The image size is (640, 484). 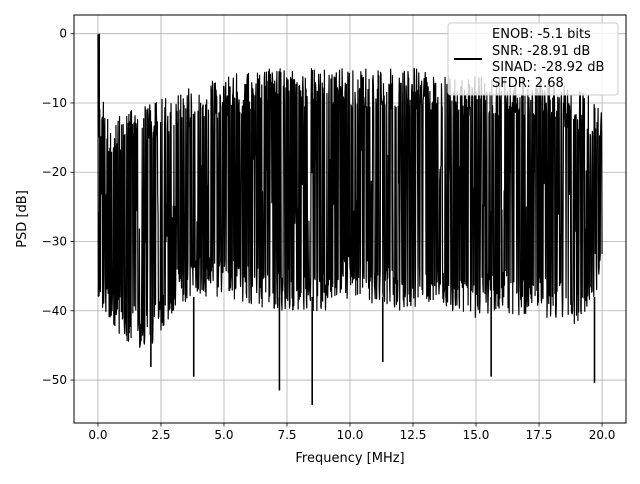 What do you see at coordinates (160, 435) in the screenshot?
I see `x-tick-label: 2.5` at bounding box center [160, 435].